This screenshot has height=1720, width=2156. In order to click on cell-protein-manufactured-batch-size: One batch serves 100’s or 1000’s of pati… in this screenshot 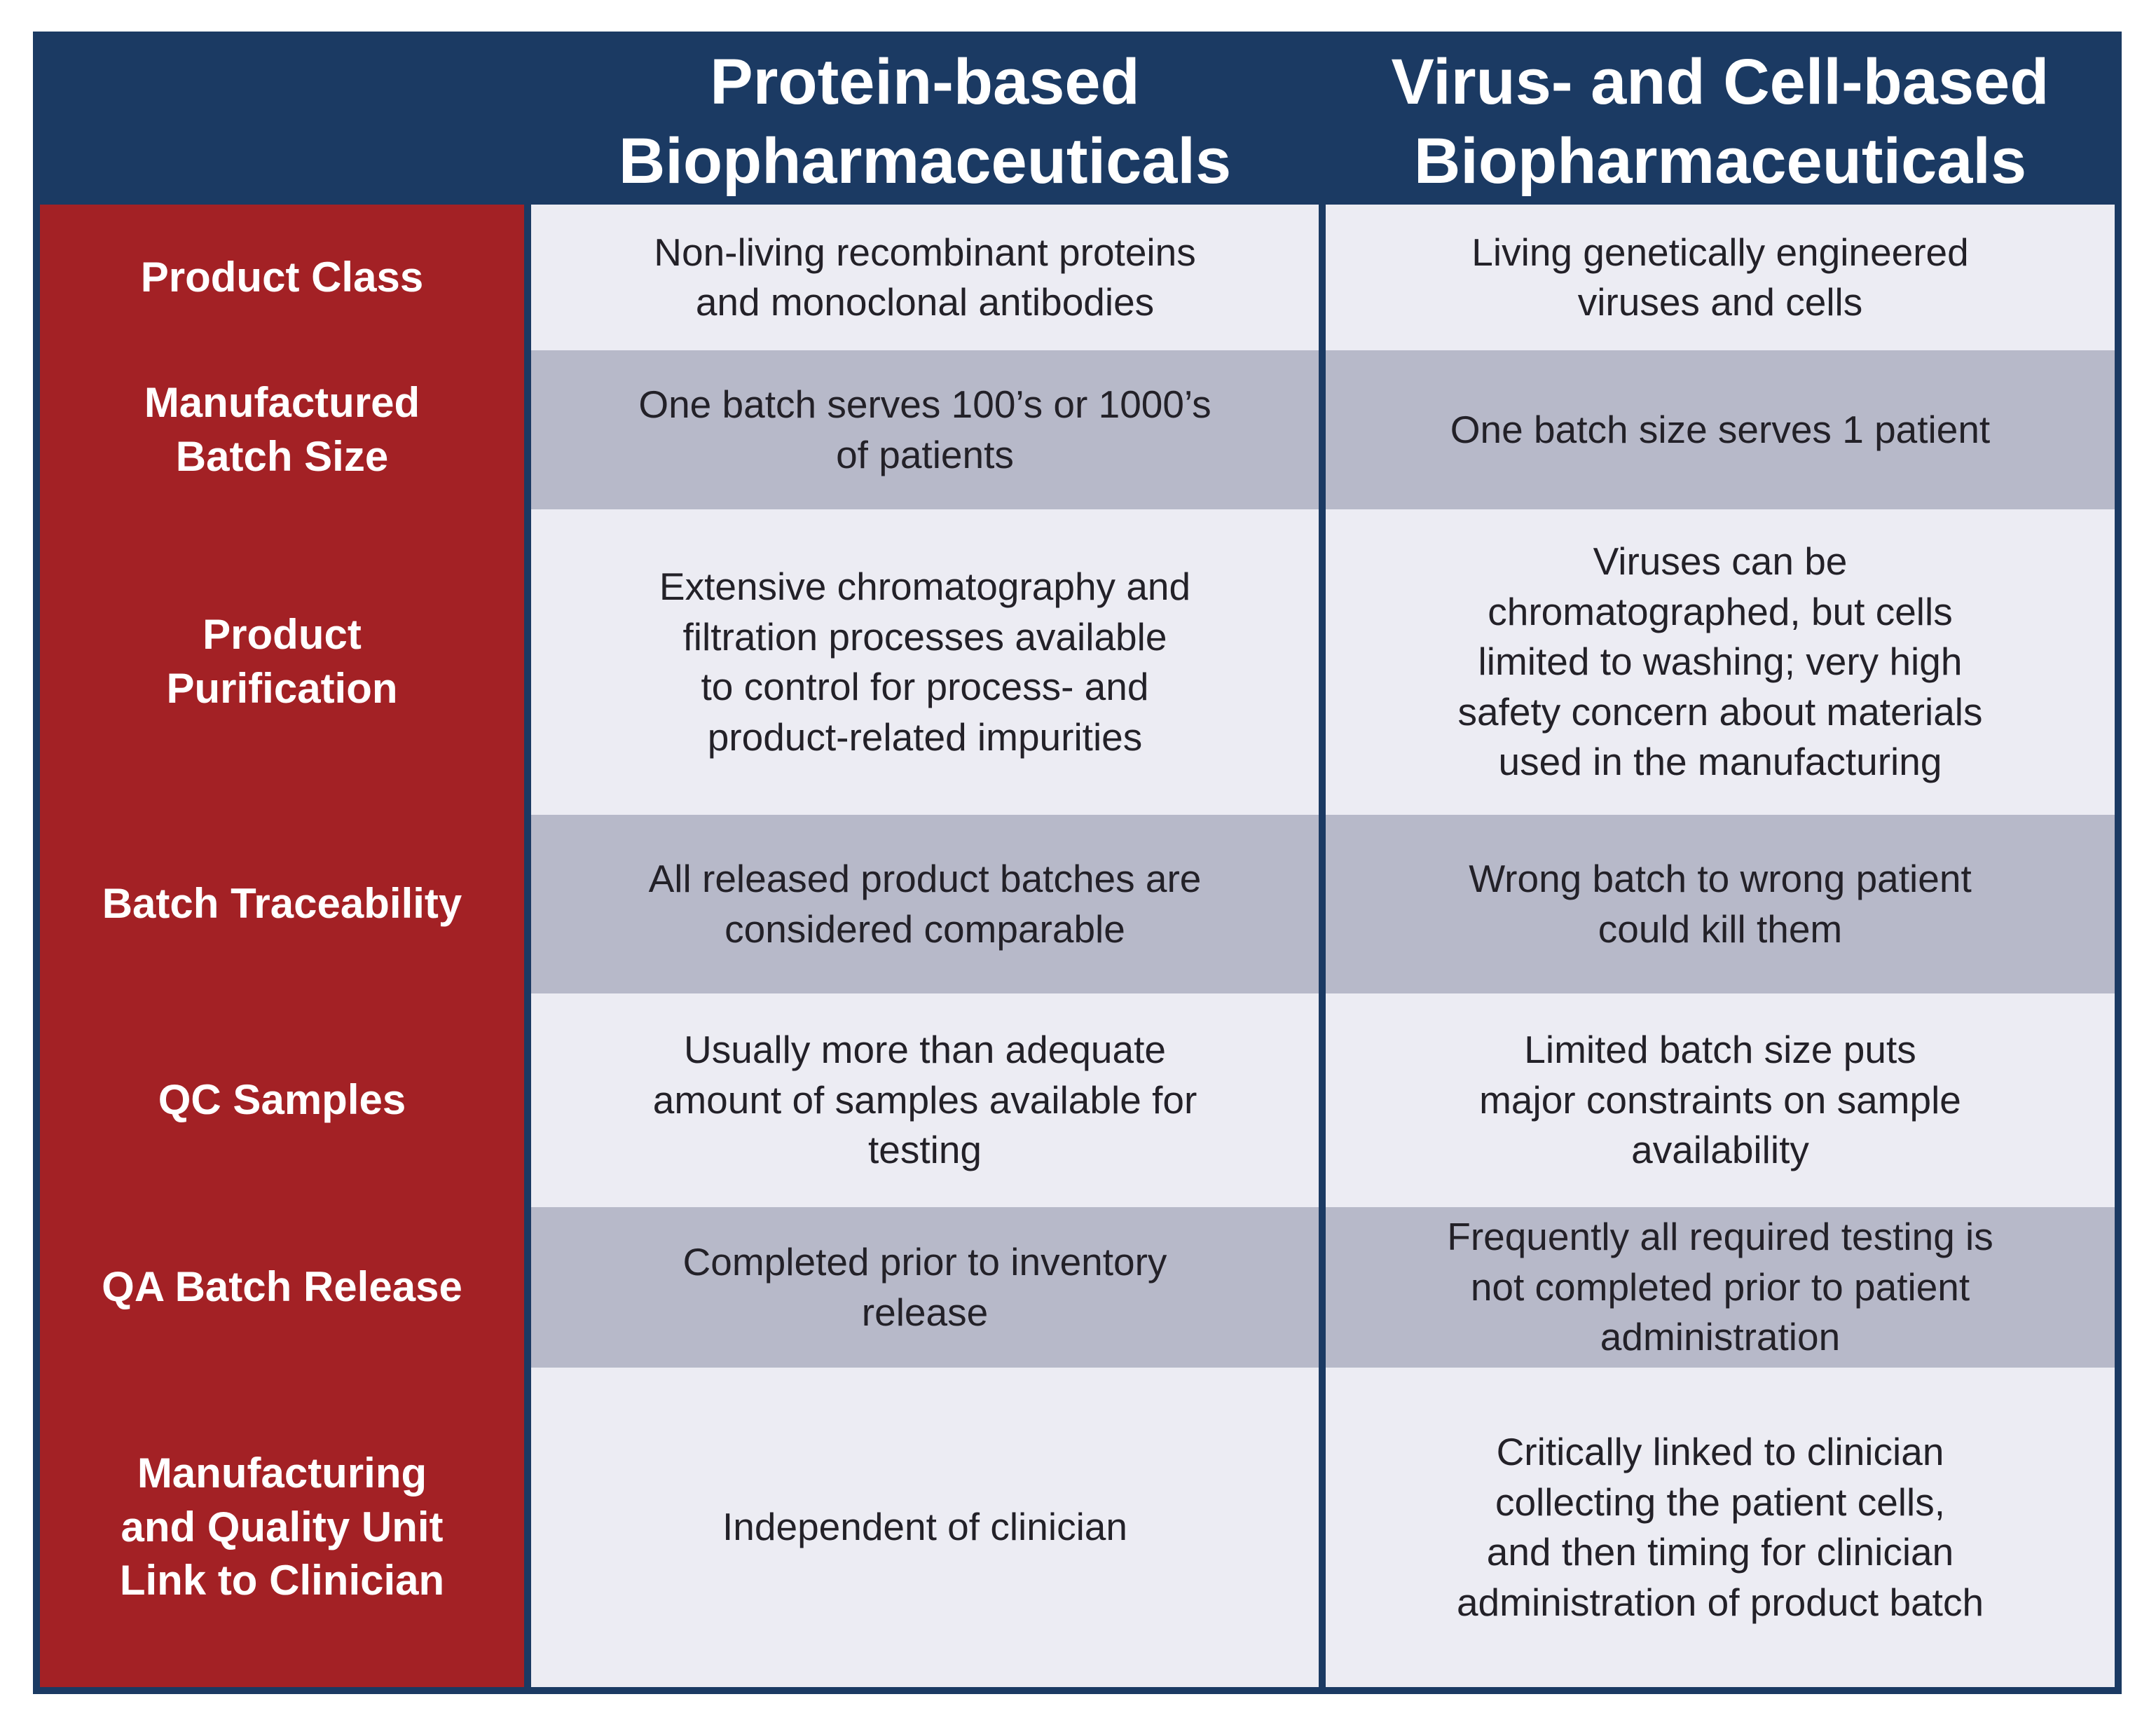, I will do `click(925, 430)`.